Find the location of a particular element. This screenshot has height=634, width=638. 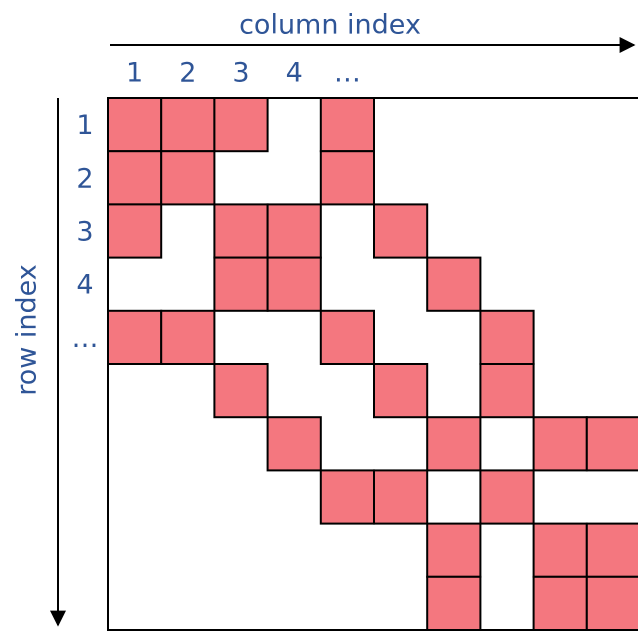

column-axis-label: column index is located at coordinates (330, 25).